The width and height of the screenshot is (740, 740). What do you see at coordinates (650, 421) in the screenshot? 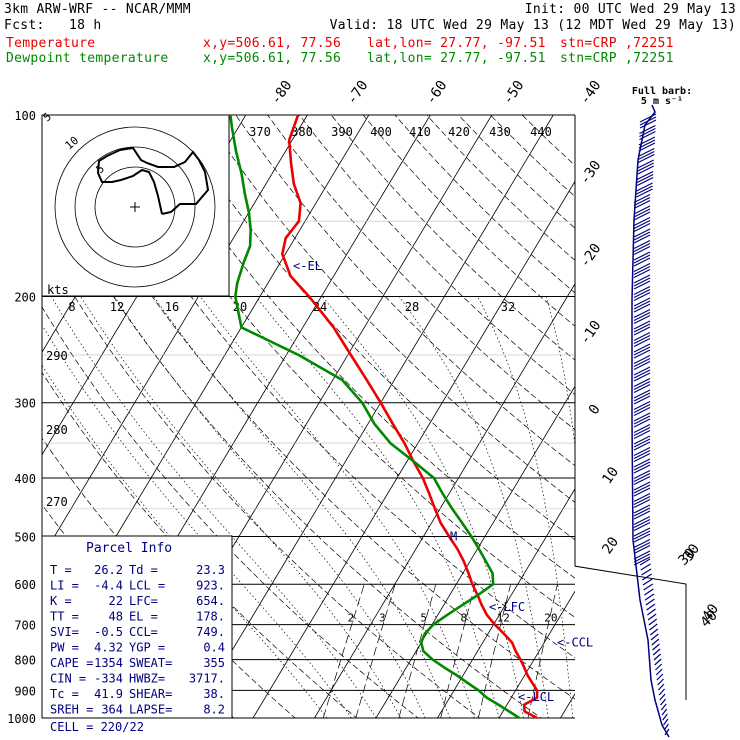
I see `barb-staff` at bounding box center [650, 421].